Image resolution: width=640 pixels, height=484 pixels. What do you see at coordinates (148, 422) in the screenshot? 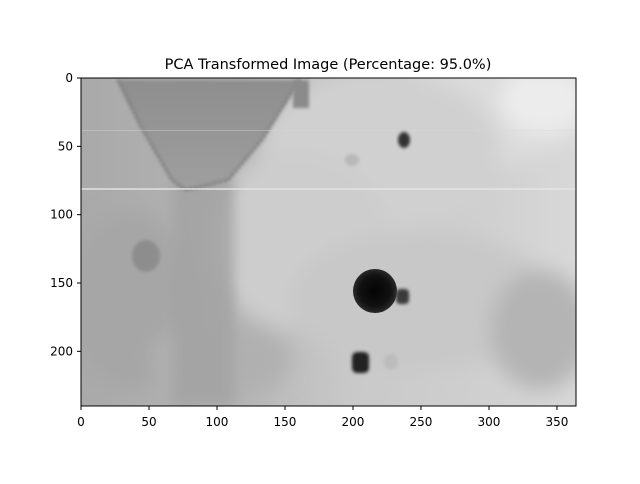
I see `x-tick-label: 50` at bounding box center [148, 422].